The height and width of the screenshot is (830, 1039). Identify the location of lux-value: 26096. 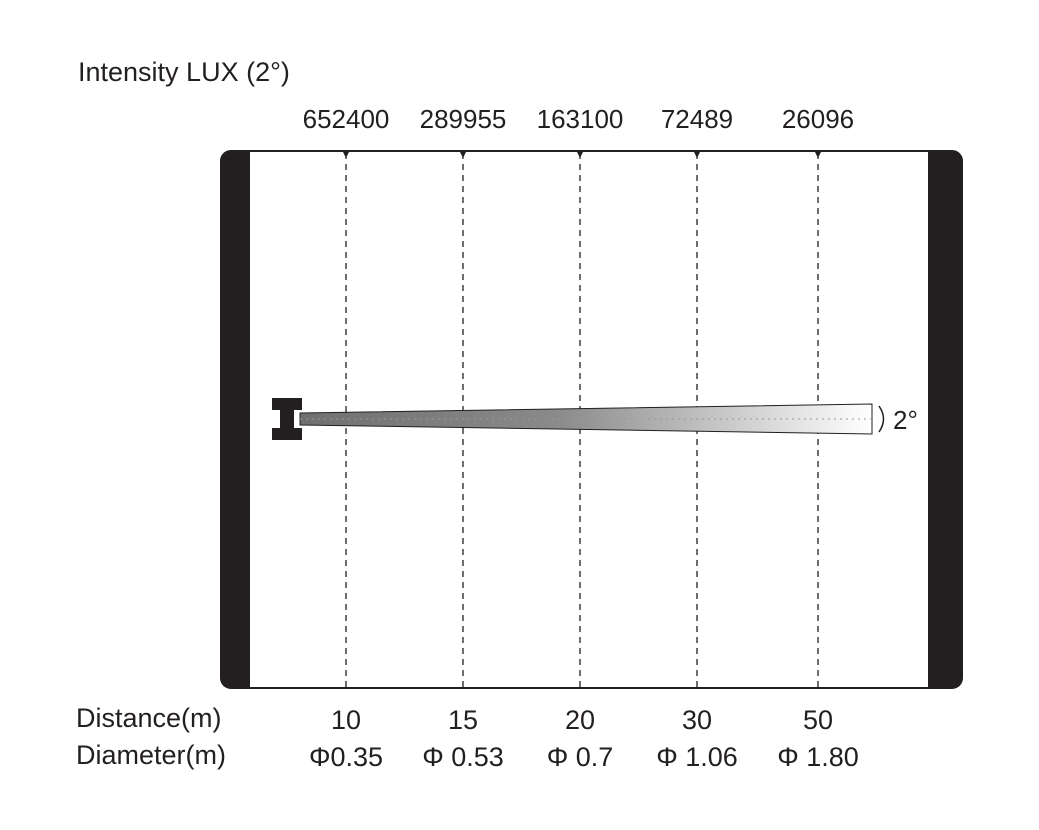
(818, 119).